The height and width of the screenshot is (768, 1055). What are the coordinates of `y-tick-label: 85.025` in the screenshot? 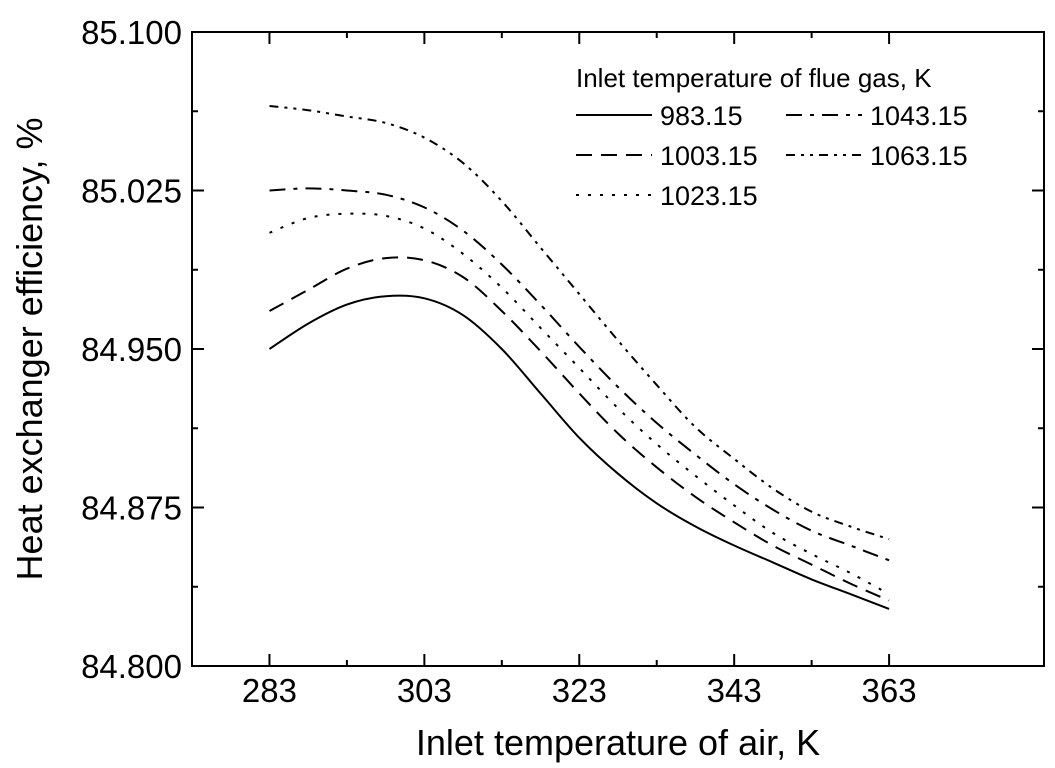 It's located at (131, 191).